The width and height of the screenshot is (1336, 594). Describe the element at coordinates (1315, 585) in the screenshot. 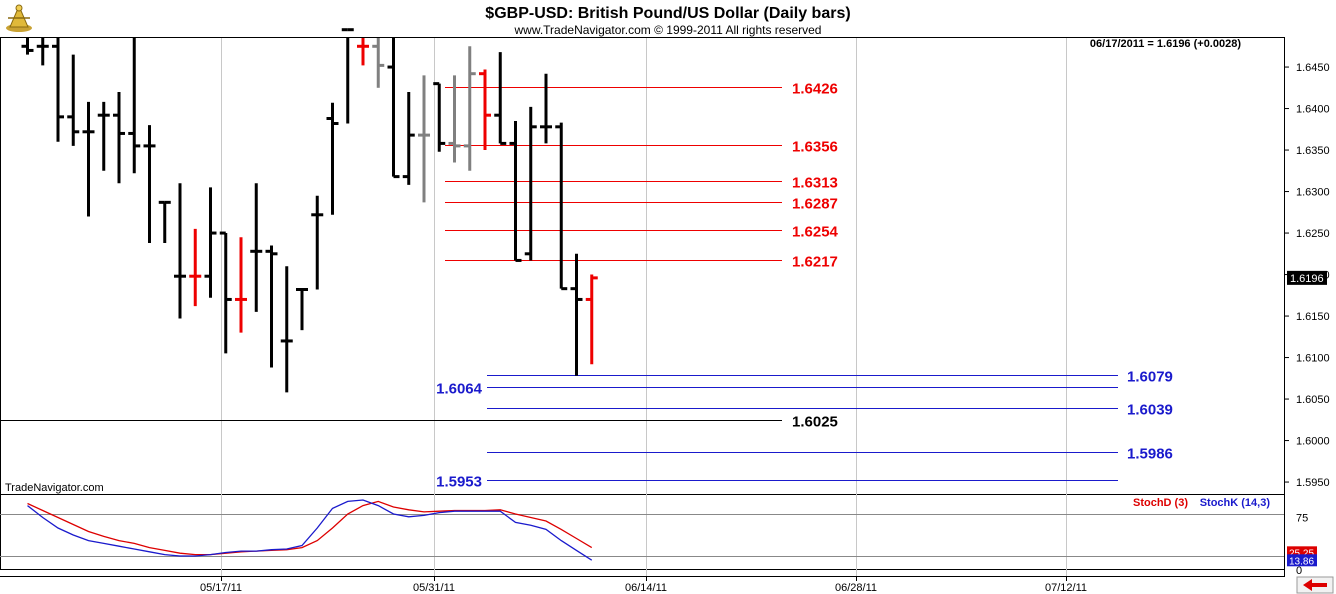

I see `scroll-left-arrow-icon` at that location.